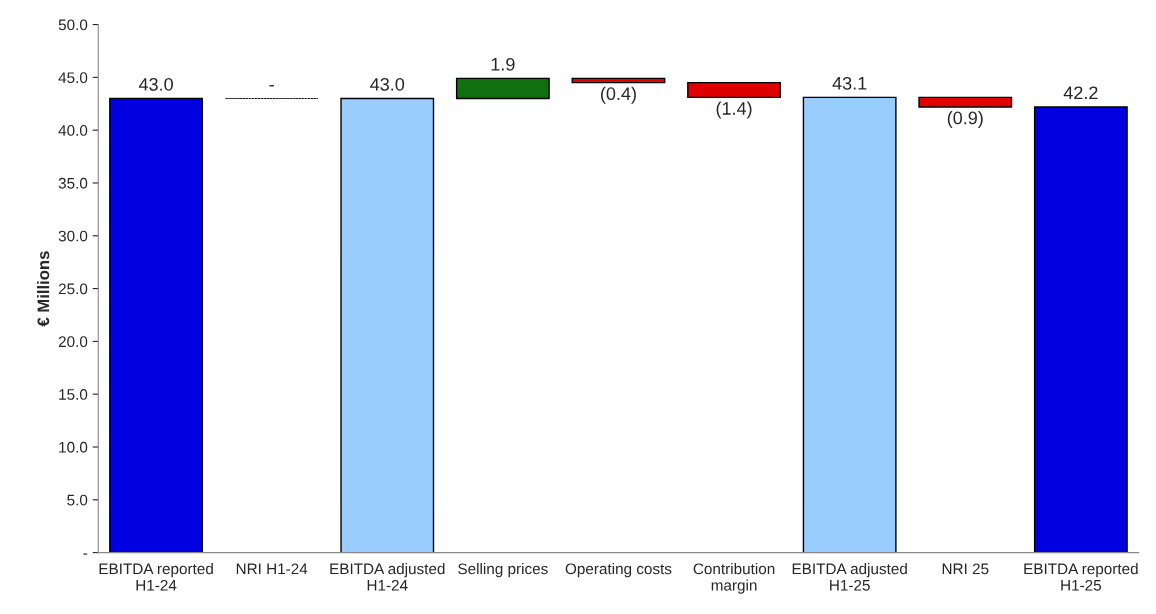 Image resolution: width=1156 pixels, height=614 pixels. I want to click on data-label: (1.4), so click(734, 110).